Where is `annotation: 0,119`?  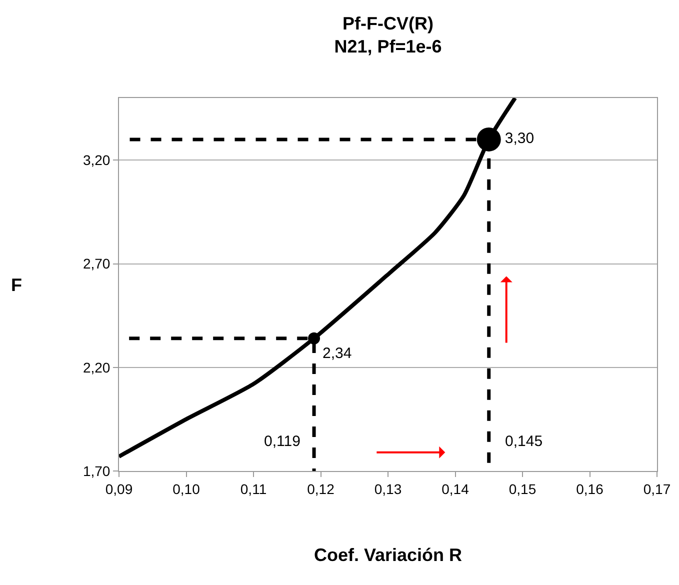 annotation: 0,119 is located at coordinates (282, 441).